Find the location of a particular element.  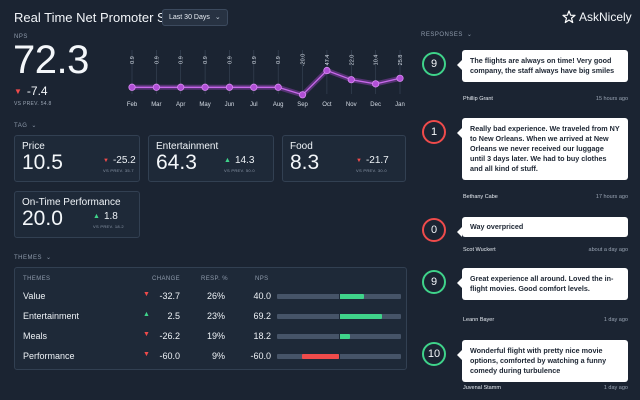

theme-name: Performance is located at coordinates (49, 356).